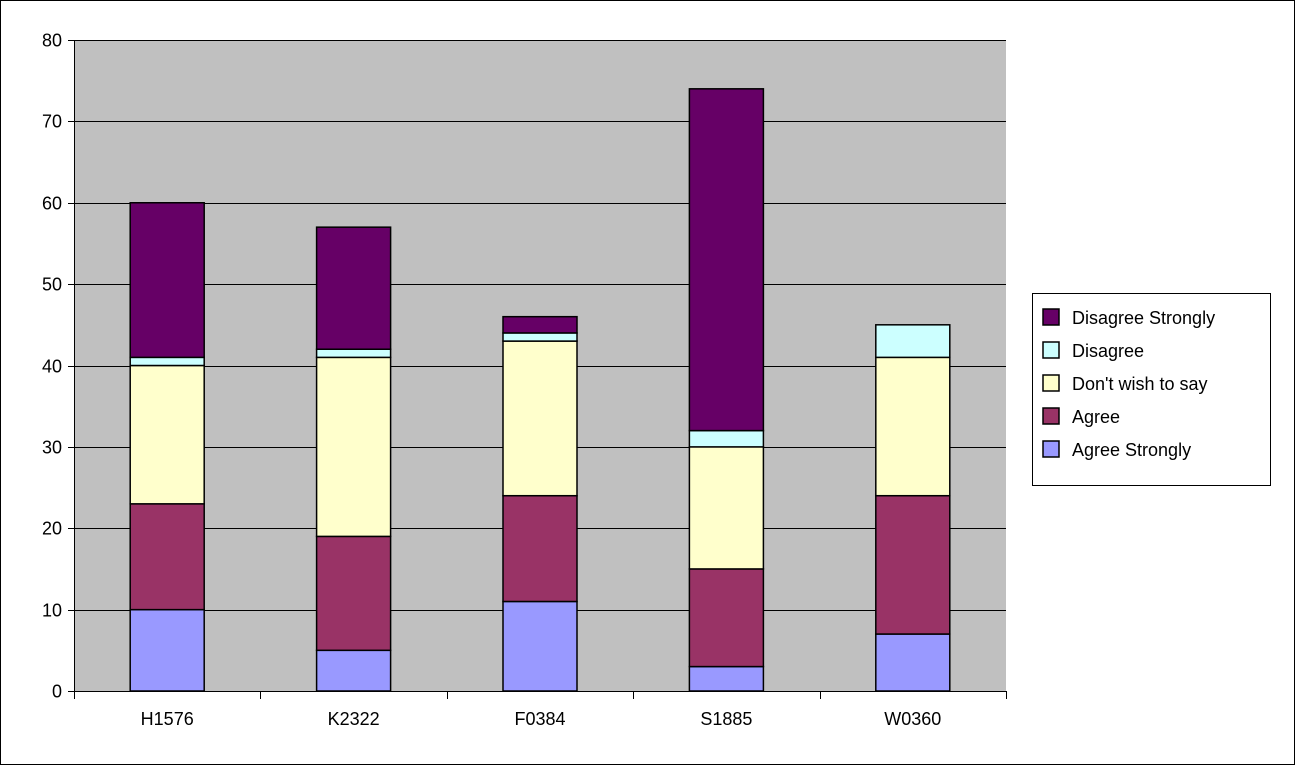 The image size is (1295, 770). What do you see at coordinates (52, 448) in the screenshot?
I see `y-tick-label: 30` at bounding box center [52, 448].